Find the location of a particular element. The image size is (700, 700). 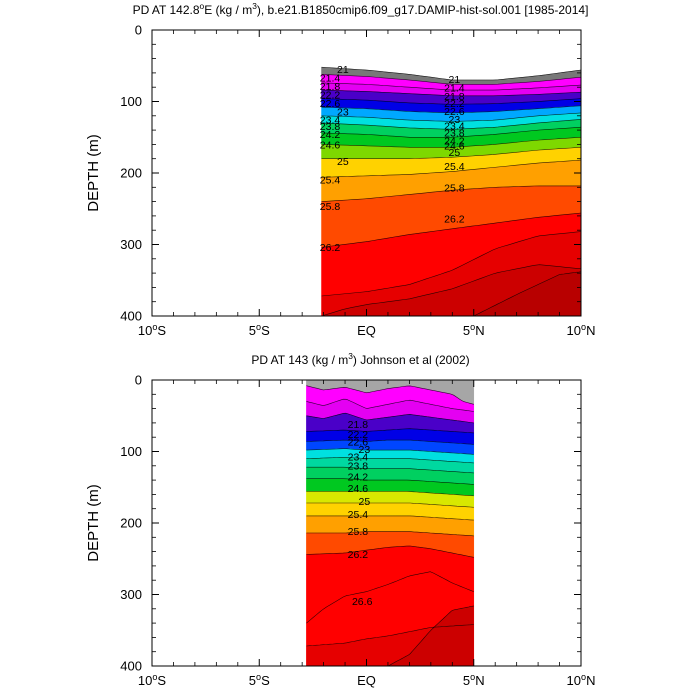

contour-label: 26.6 is located at coordinates (362, 602).